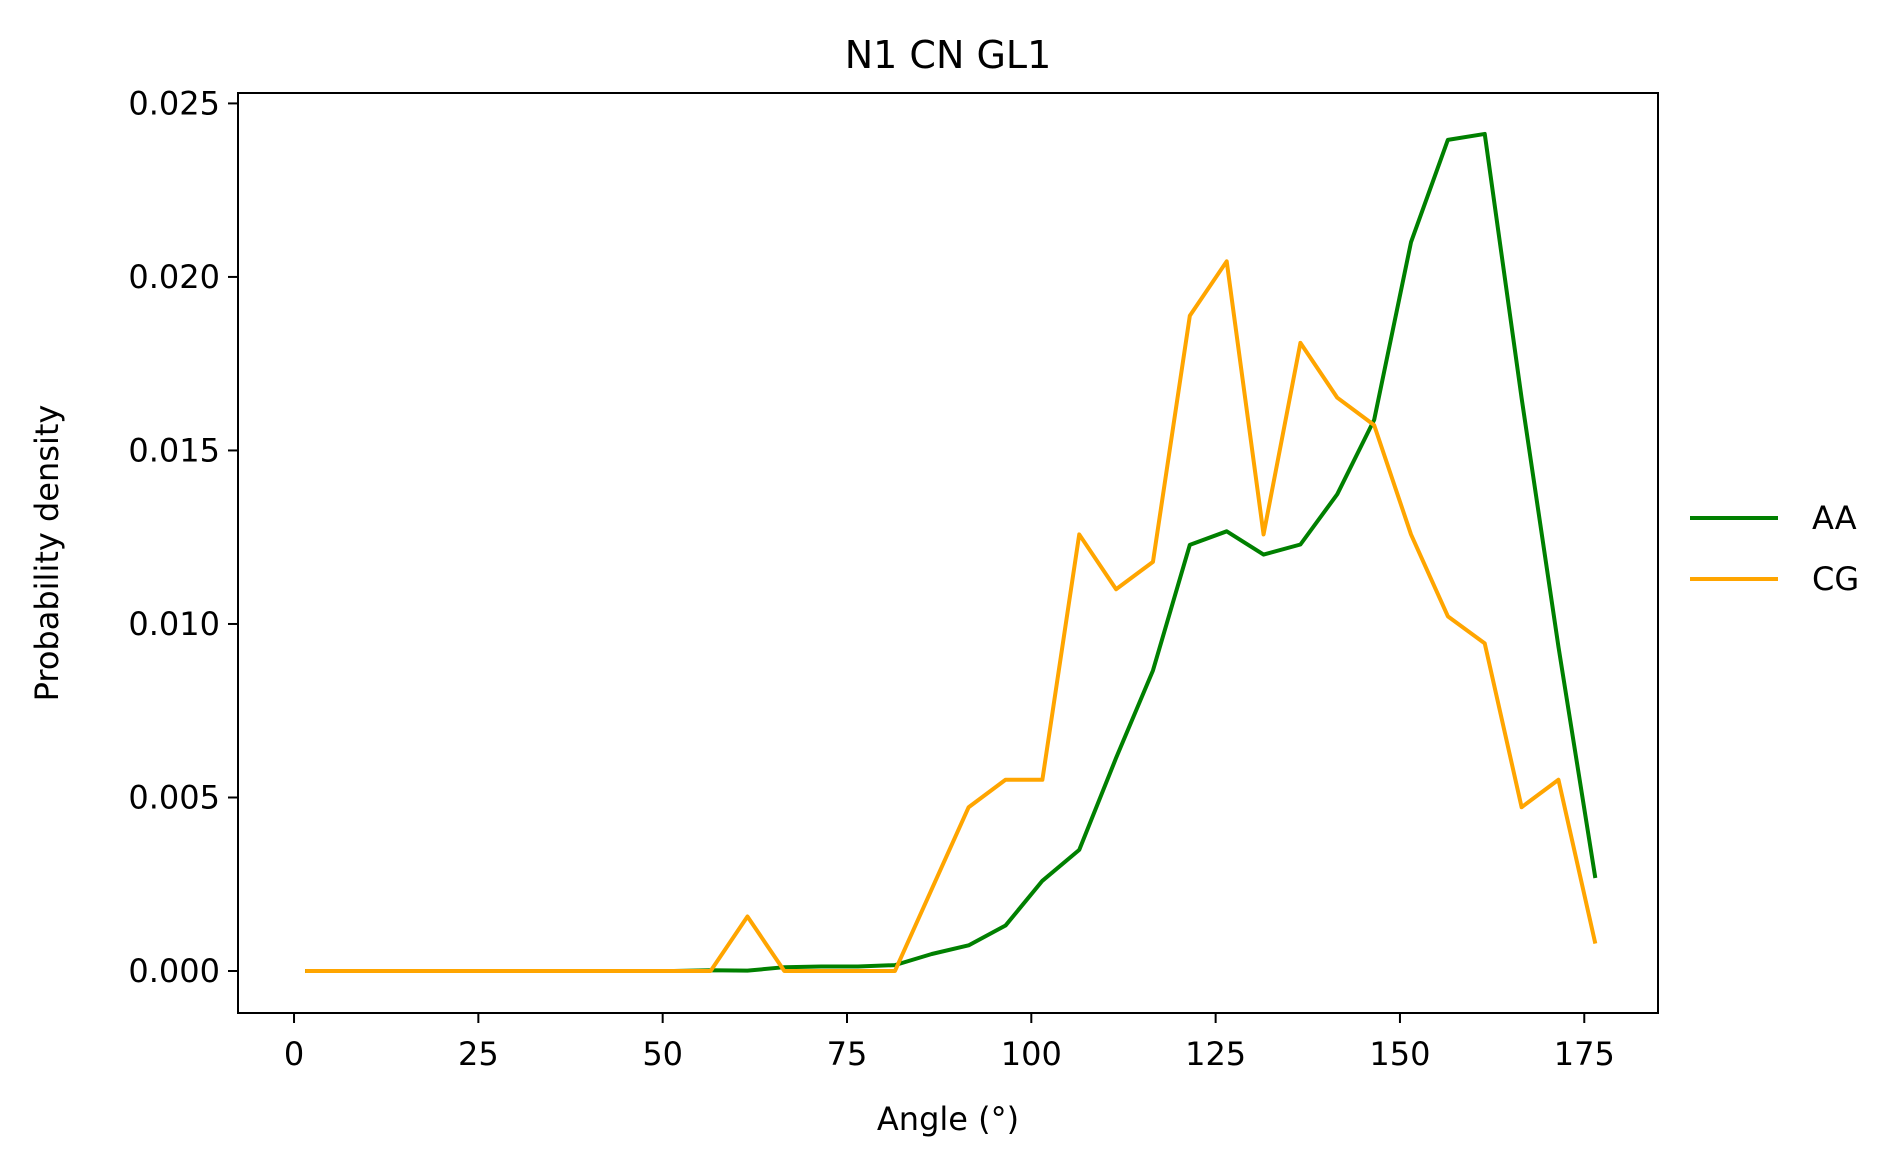 Image resolution: width=1892 pixels, height=1154 pixels. I want to click on x-tick-label: 175, so click(1584, 1054).